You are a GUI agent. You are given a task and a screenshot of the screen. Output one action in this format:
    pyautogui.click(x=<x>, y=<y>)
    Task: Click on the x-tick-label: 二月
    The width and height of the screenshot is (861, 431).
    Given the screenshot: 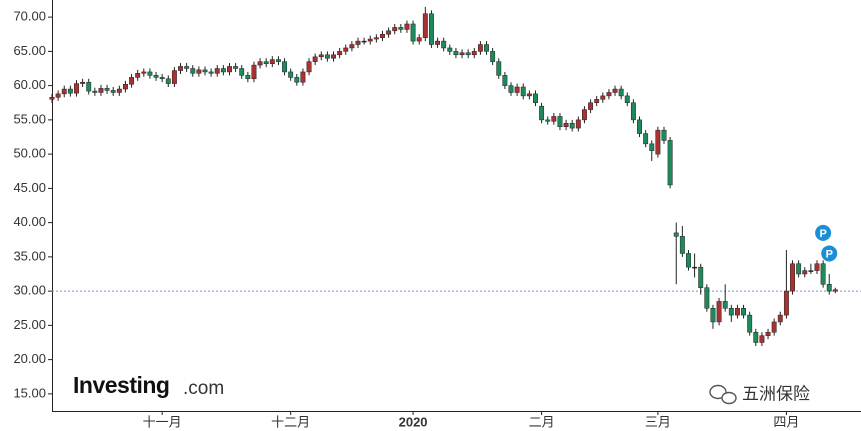 What is the action you would take?
    pyautogui.click(x=542, y=421)
    